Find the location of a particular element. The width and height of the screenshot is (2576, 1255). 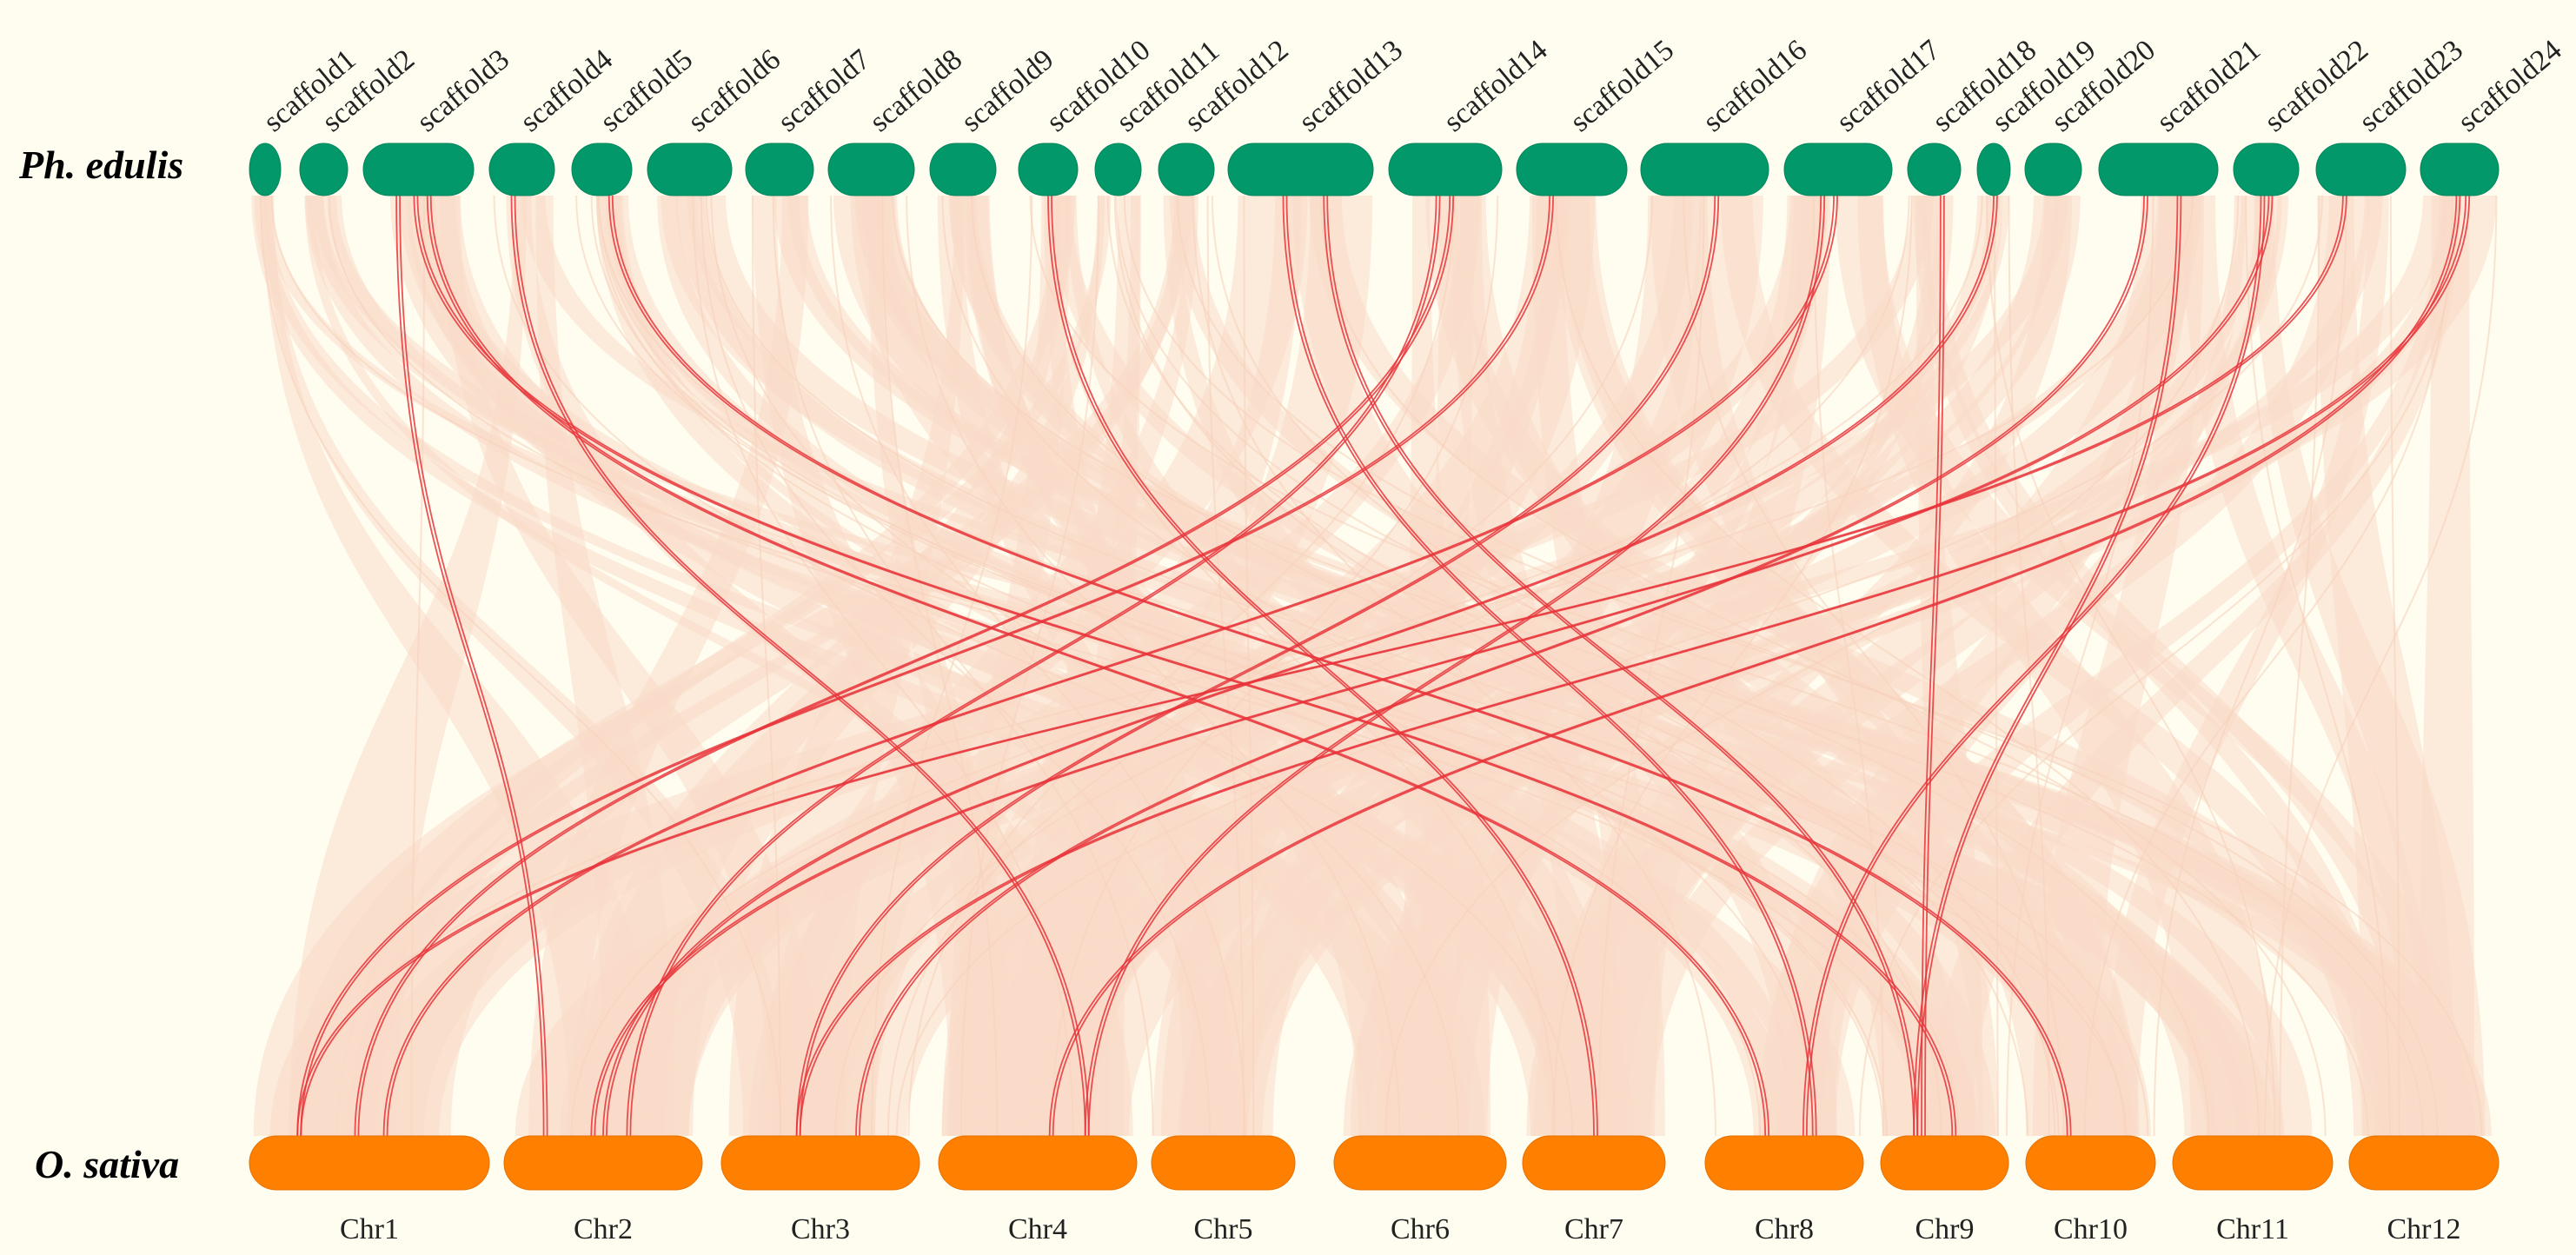

bottom-chromosome-Chr2 is located at coordinates (603, 1163).